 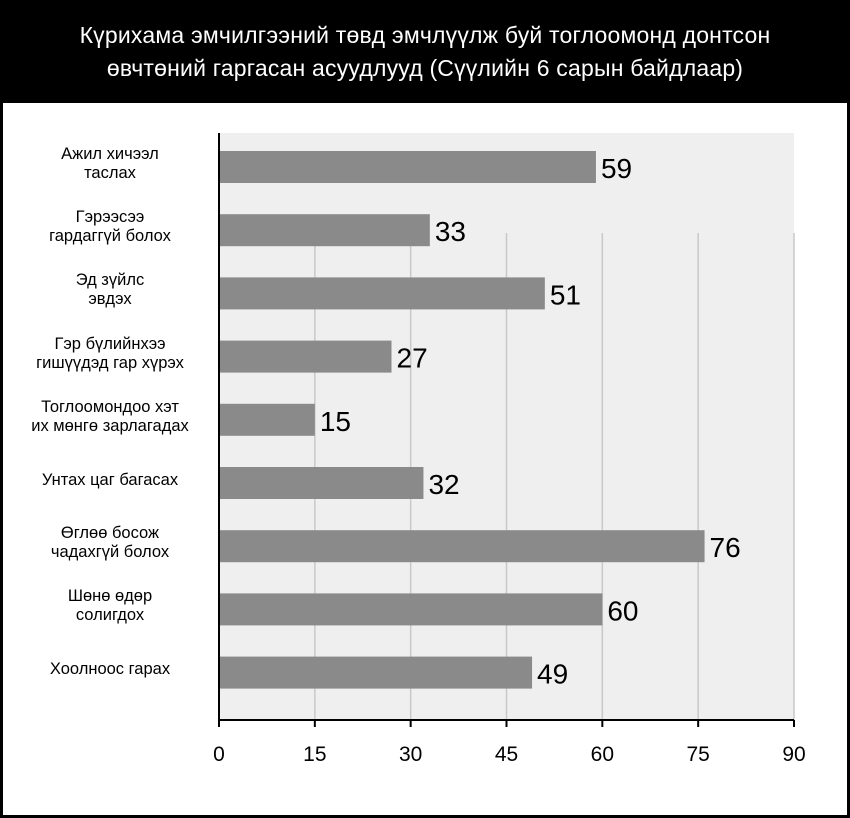 What do you see at coordinates (110, 173) in the screenshot?
I see `category-label-line: таслах` at bounding box center [110, 173].